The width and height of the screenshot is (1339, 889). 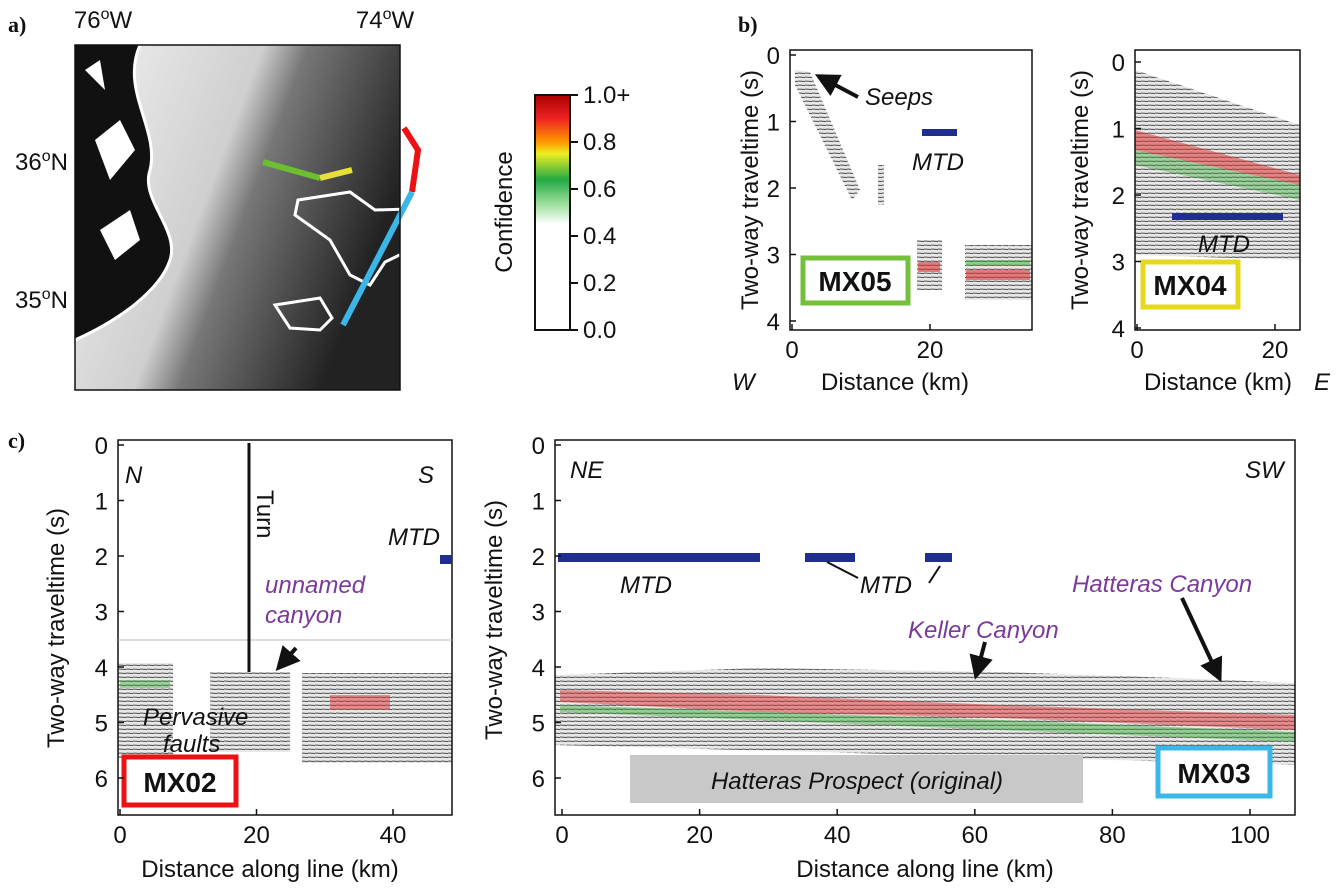 What do you see at coordinates (195, 717) in the screenshot?
I see `annotation: Pervasive` at bounding box center [195, 717].